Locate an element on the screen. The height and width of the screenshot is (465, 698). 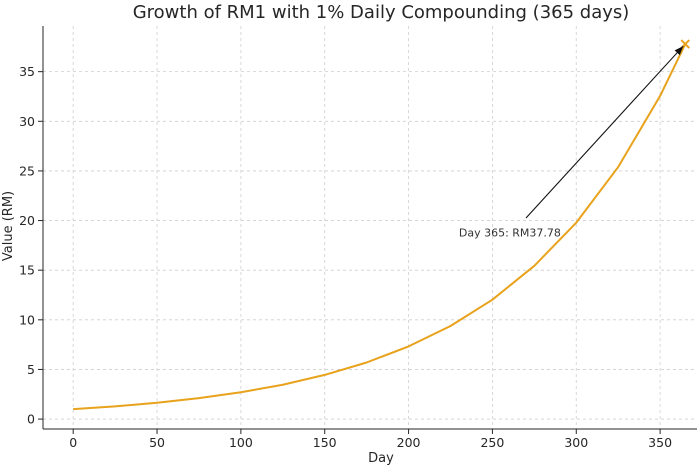
annotation-layer: Day 365: RM37.78 is located at coordinates (571, 142).